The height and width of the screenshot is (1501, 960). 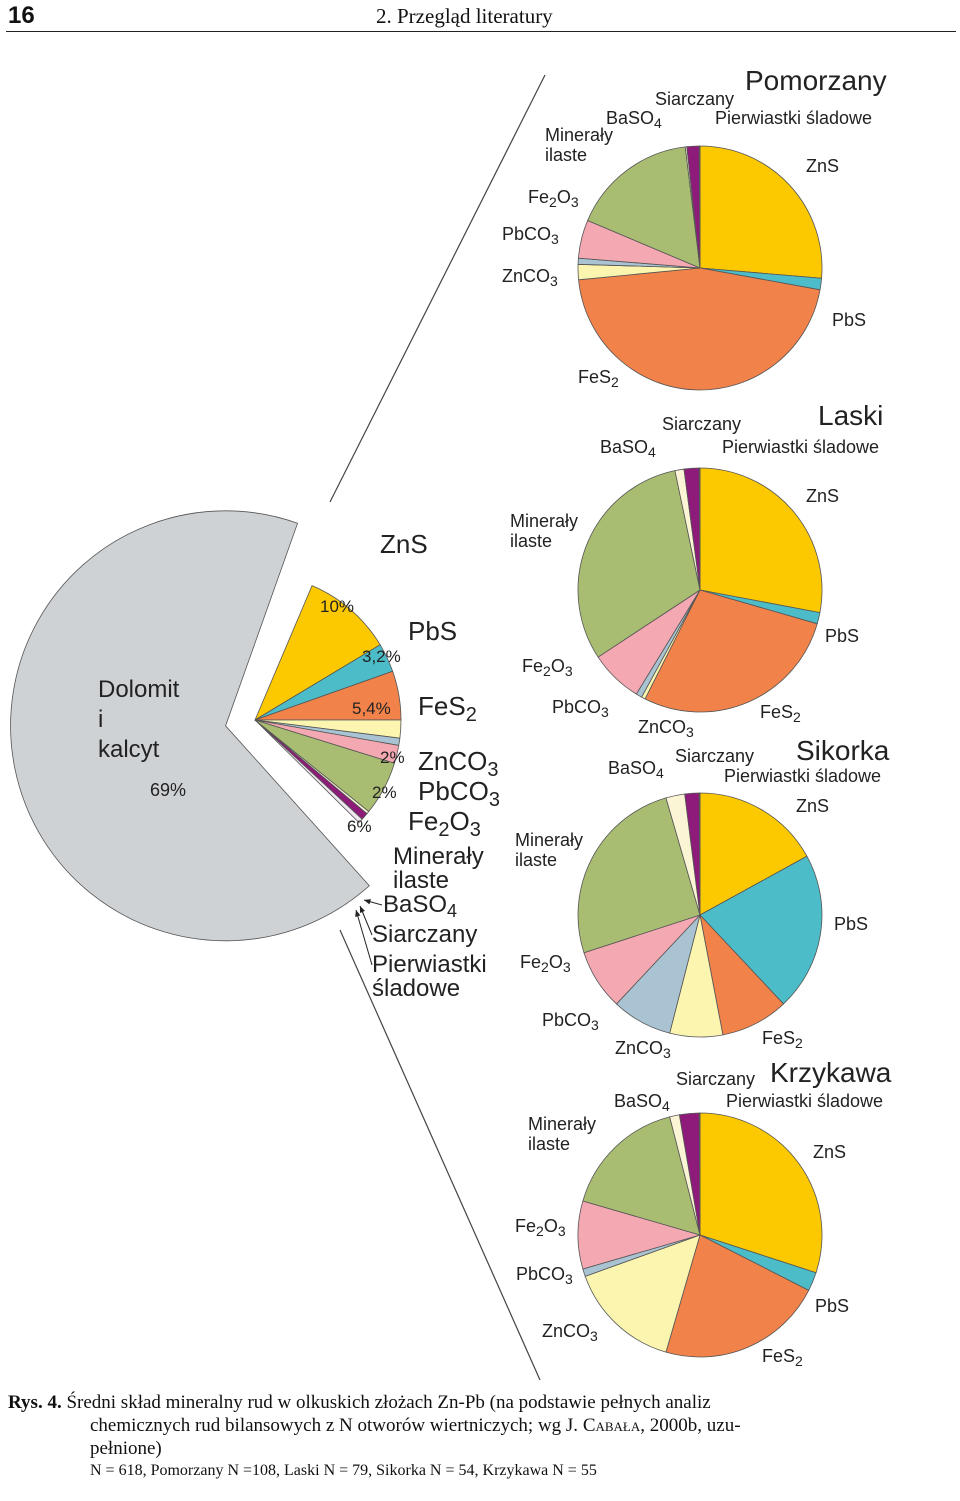 What do you see at coordinates (699, 207) in the screenshot?
I see `pomorzany-slice-pierwiastki-ladowe` at bounding box center [699, 207].